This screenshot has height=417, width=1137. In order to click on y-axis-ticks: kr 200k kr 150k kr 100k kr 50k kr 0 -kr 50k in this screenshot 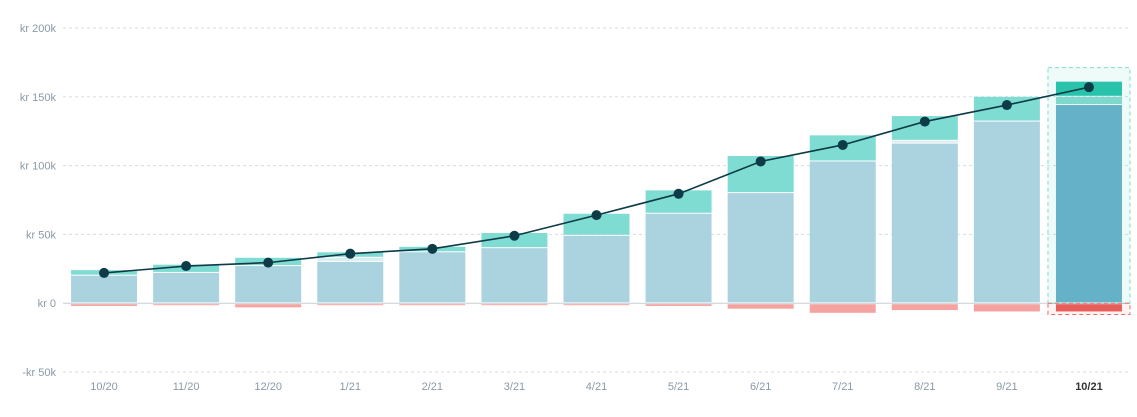, I will do `click(38, 201)`.